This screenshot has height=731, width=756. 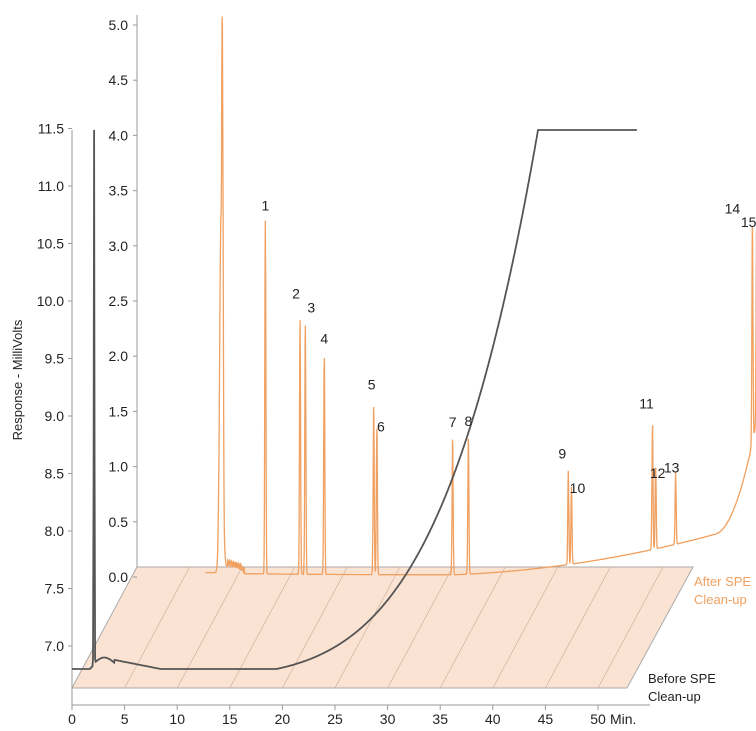 I want to click on before-y-tick-label: 11.0, so click(x=51, y=186).